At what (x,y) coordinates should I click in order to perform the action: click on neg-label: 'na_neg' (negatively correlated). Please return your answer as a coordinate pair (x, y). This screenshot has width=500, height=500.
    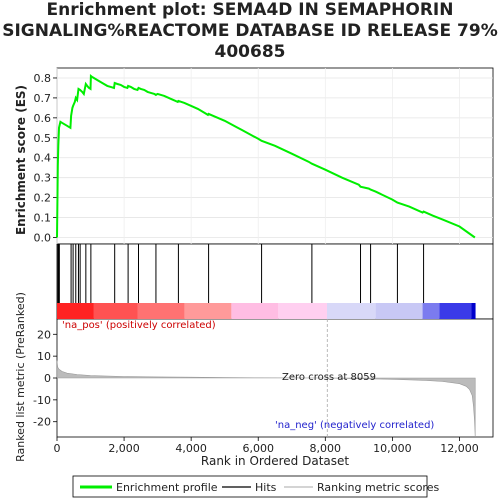
    Looking at the image, I should click on (354, 425).